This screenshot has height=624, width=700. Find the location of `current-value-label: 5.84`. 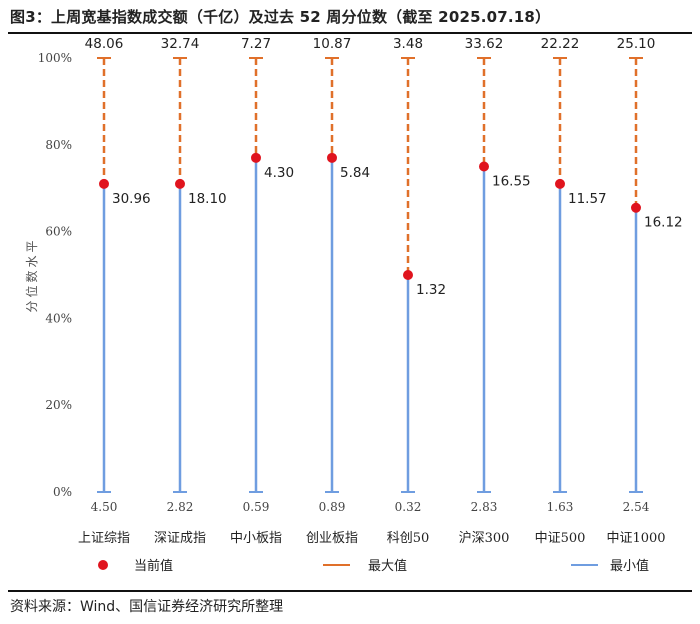

current-value-label: 5.84 is located at coordinates (355, 173).